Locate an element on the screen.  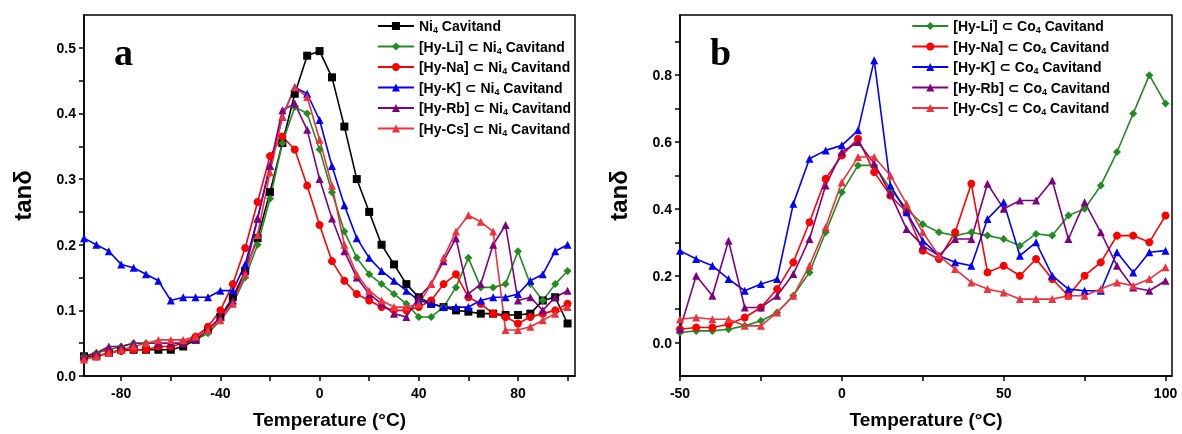
x-tick-label: -50 is located at coordinates (680, 393).